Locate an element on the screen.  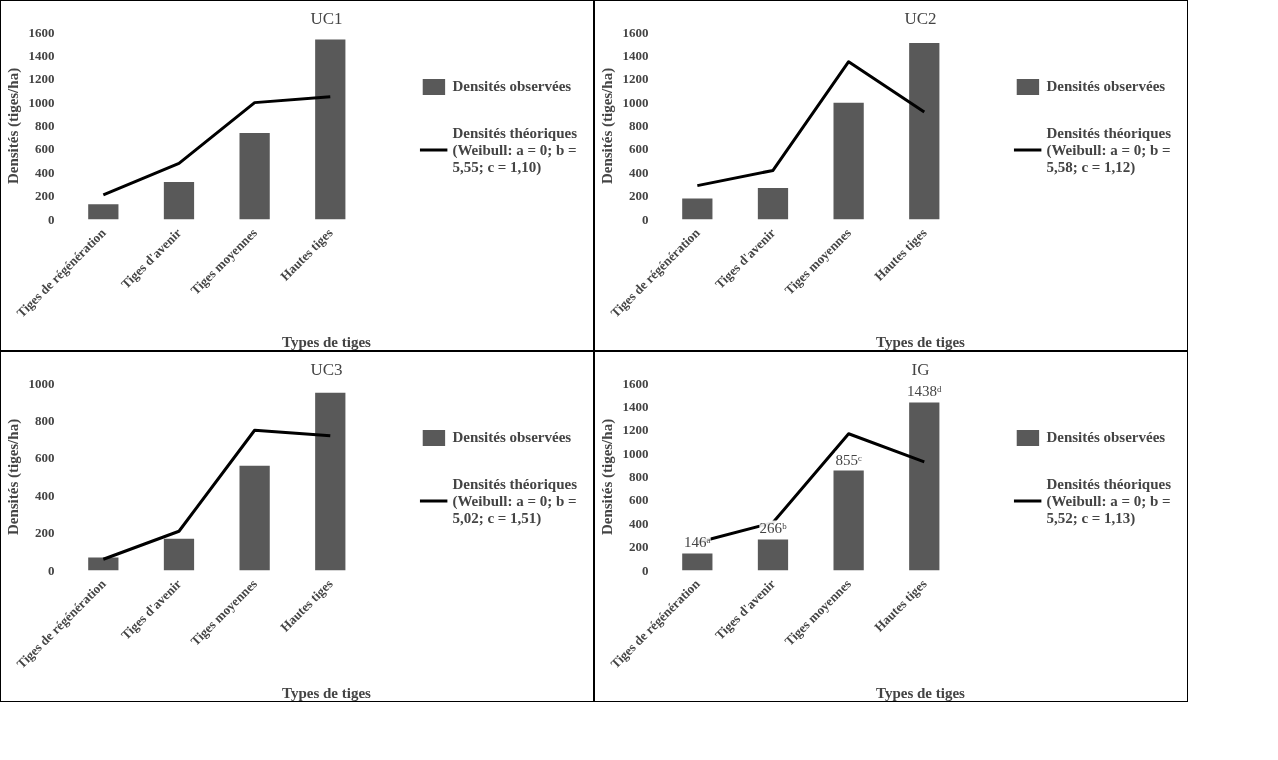
data-label: 1438ᵈ is located at coordinates (924, 391).